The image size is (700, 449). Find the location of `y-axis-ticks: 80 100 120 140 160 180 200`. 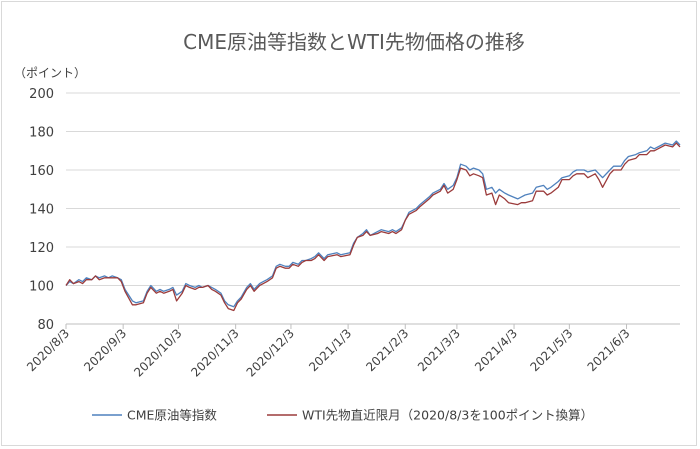

y-axis-ticks: 80 100 120 140 160 180 200 is located at coordinates (41, 210).